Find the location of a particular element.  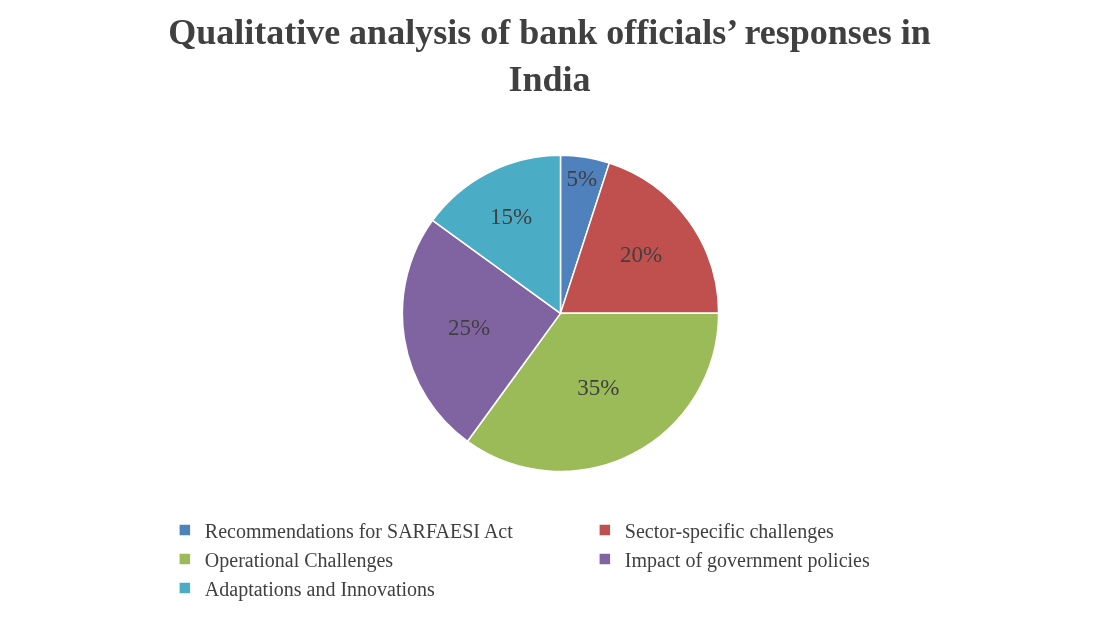

data-label: 15% is located at coordinates (511, 216).